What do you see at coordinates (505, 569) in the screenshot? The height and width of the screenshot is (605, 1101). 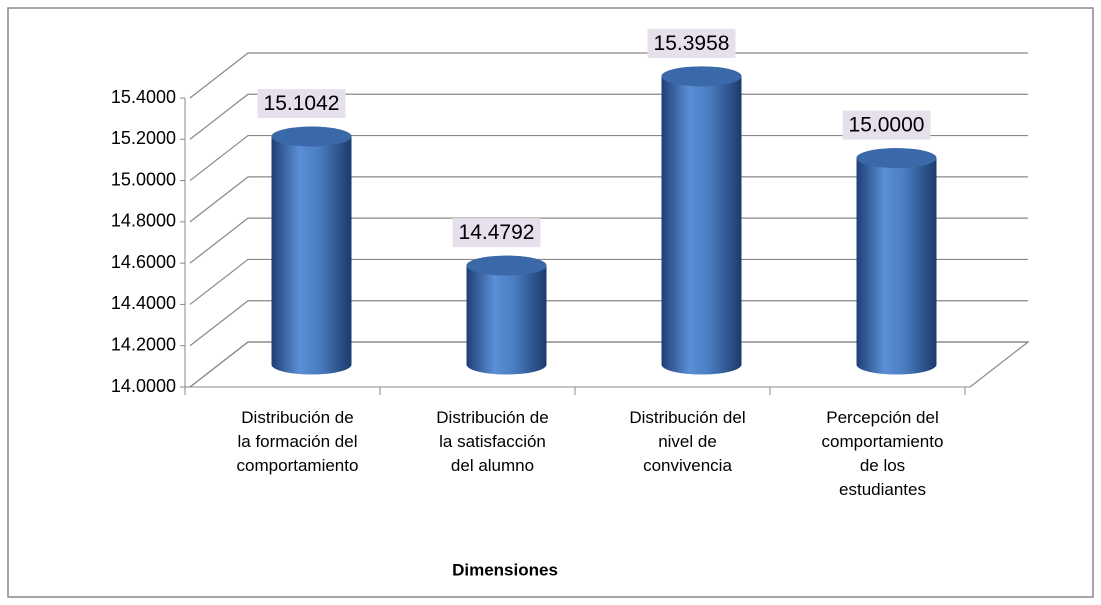 I see `x-axis-title: Dimensiones` at bounding box center [505, 569].